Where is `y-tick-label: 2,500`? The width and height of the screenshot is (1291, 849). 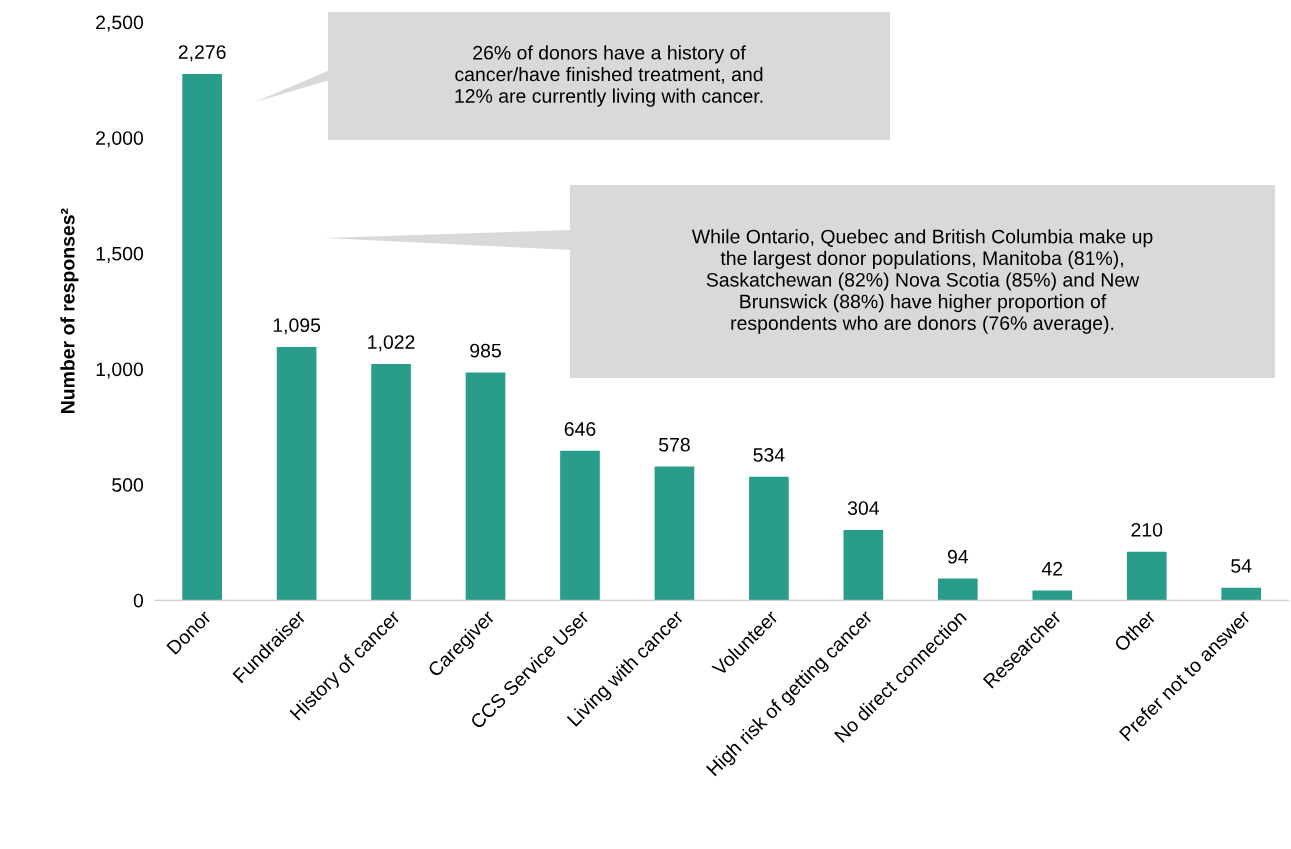
y-tick-label: 2,500 is located at coordinates (120, 23).